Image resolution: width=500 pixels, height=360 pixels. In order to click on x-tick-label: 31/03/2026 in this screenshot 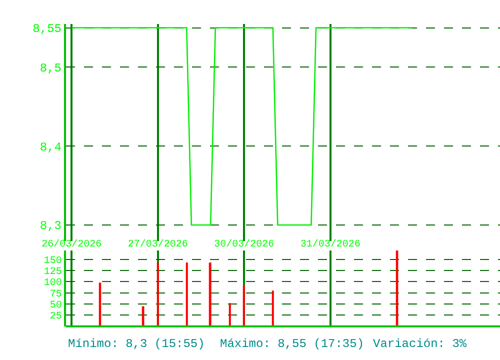, I will do `click(330, 244)`.